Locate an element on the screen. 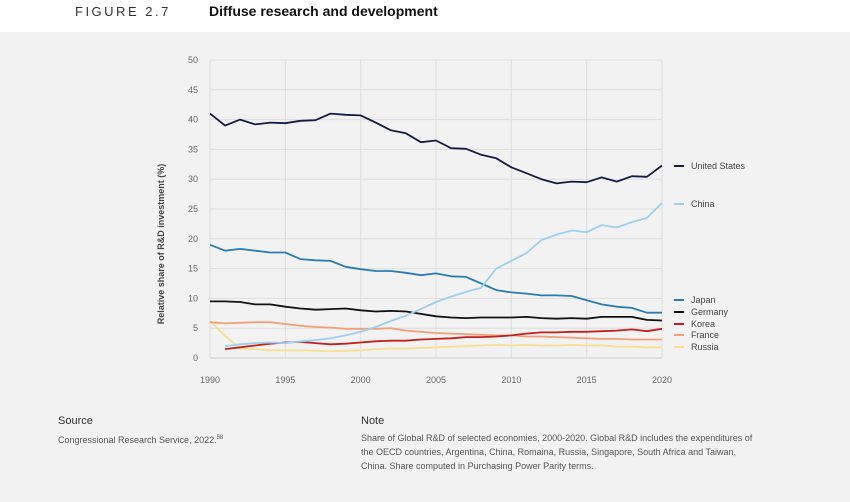 The height and width of the screenshot is (502, 850). source-footnote: 58 is located at coordinates (220, 438).